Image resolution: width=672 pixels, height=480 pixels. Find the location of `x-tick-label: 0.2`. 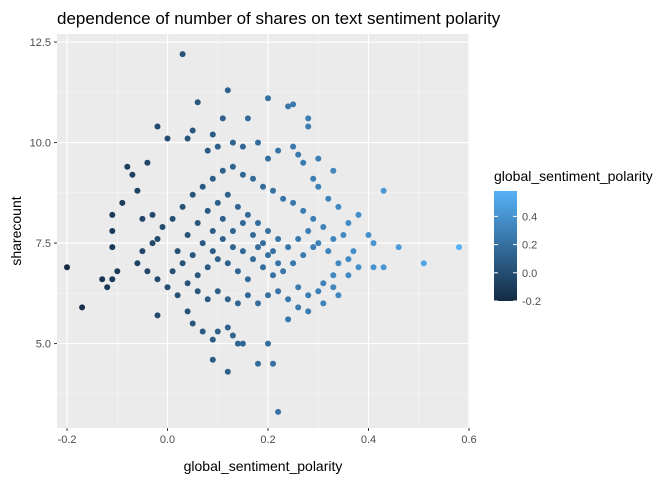

x-tick-label: 0.2 is located at coordinates (267, 440).